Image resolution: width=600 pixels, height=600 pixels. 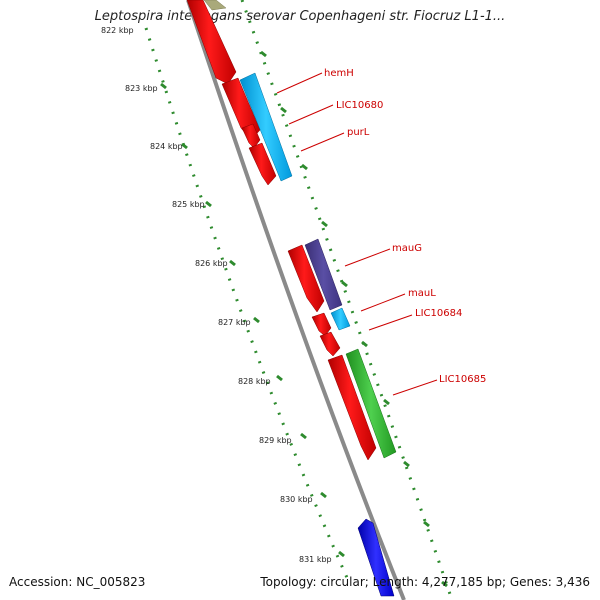 I want to click on ruler-label: 824 kbp, so click(x=166, y=146).